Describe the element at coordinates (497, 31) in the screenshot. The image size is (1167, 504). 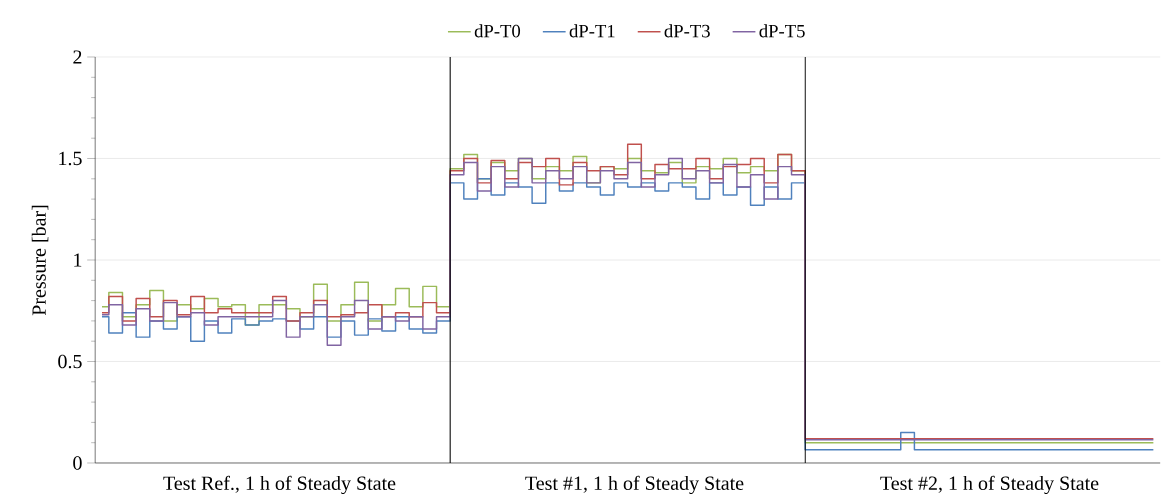
I see `legend-label: dP-T0` at that location.